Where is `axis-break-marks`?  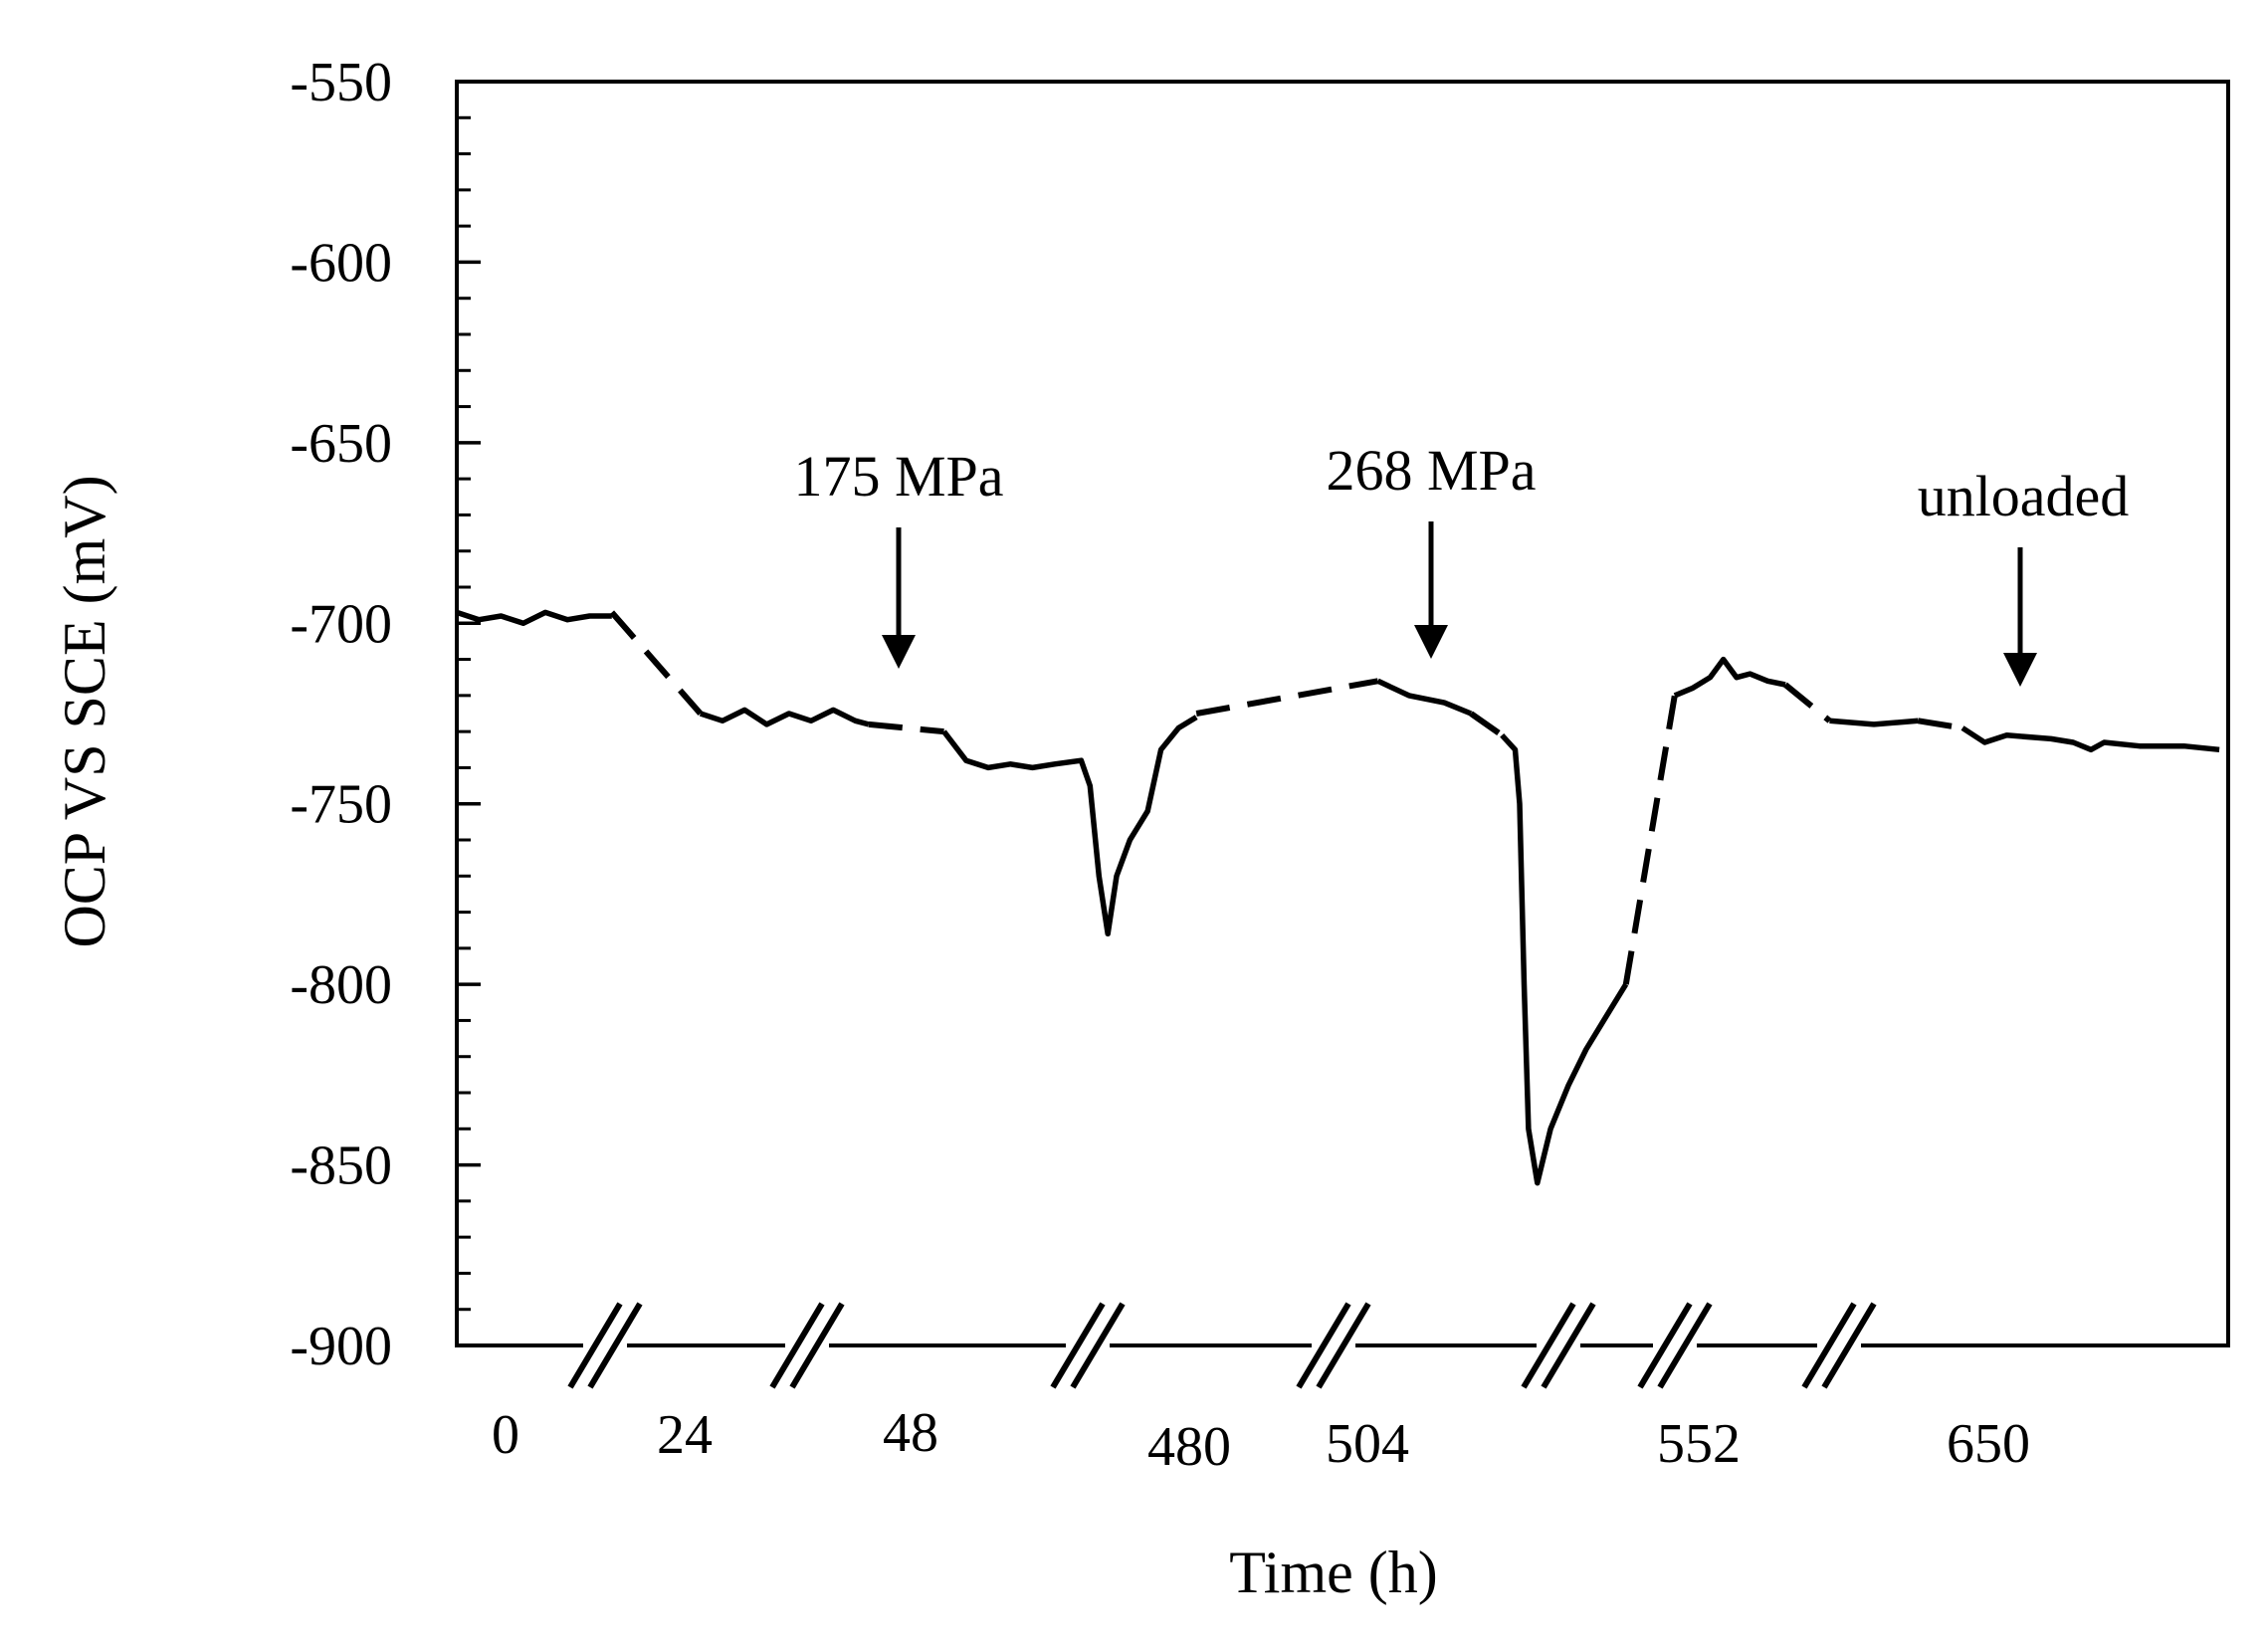 axis-break-marks is located at coordinates (1222, 1345).